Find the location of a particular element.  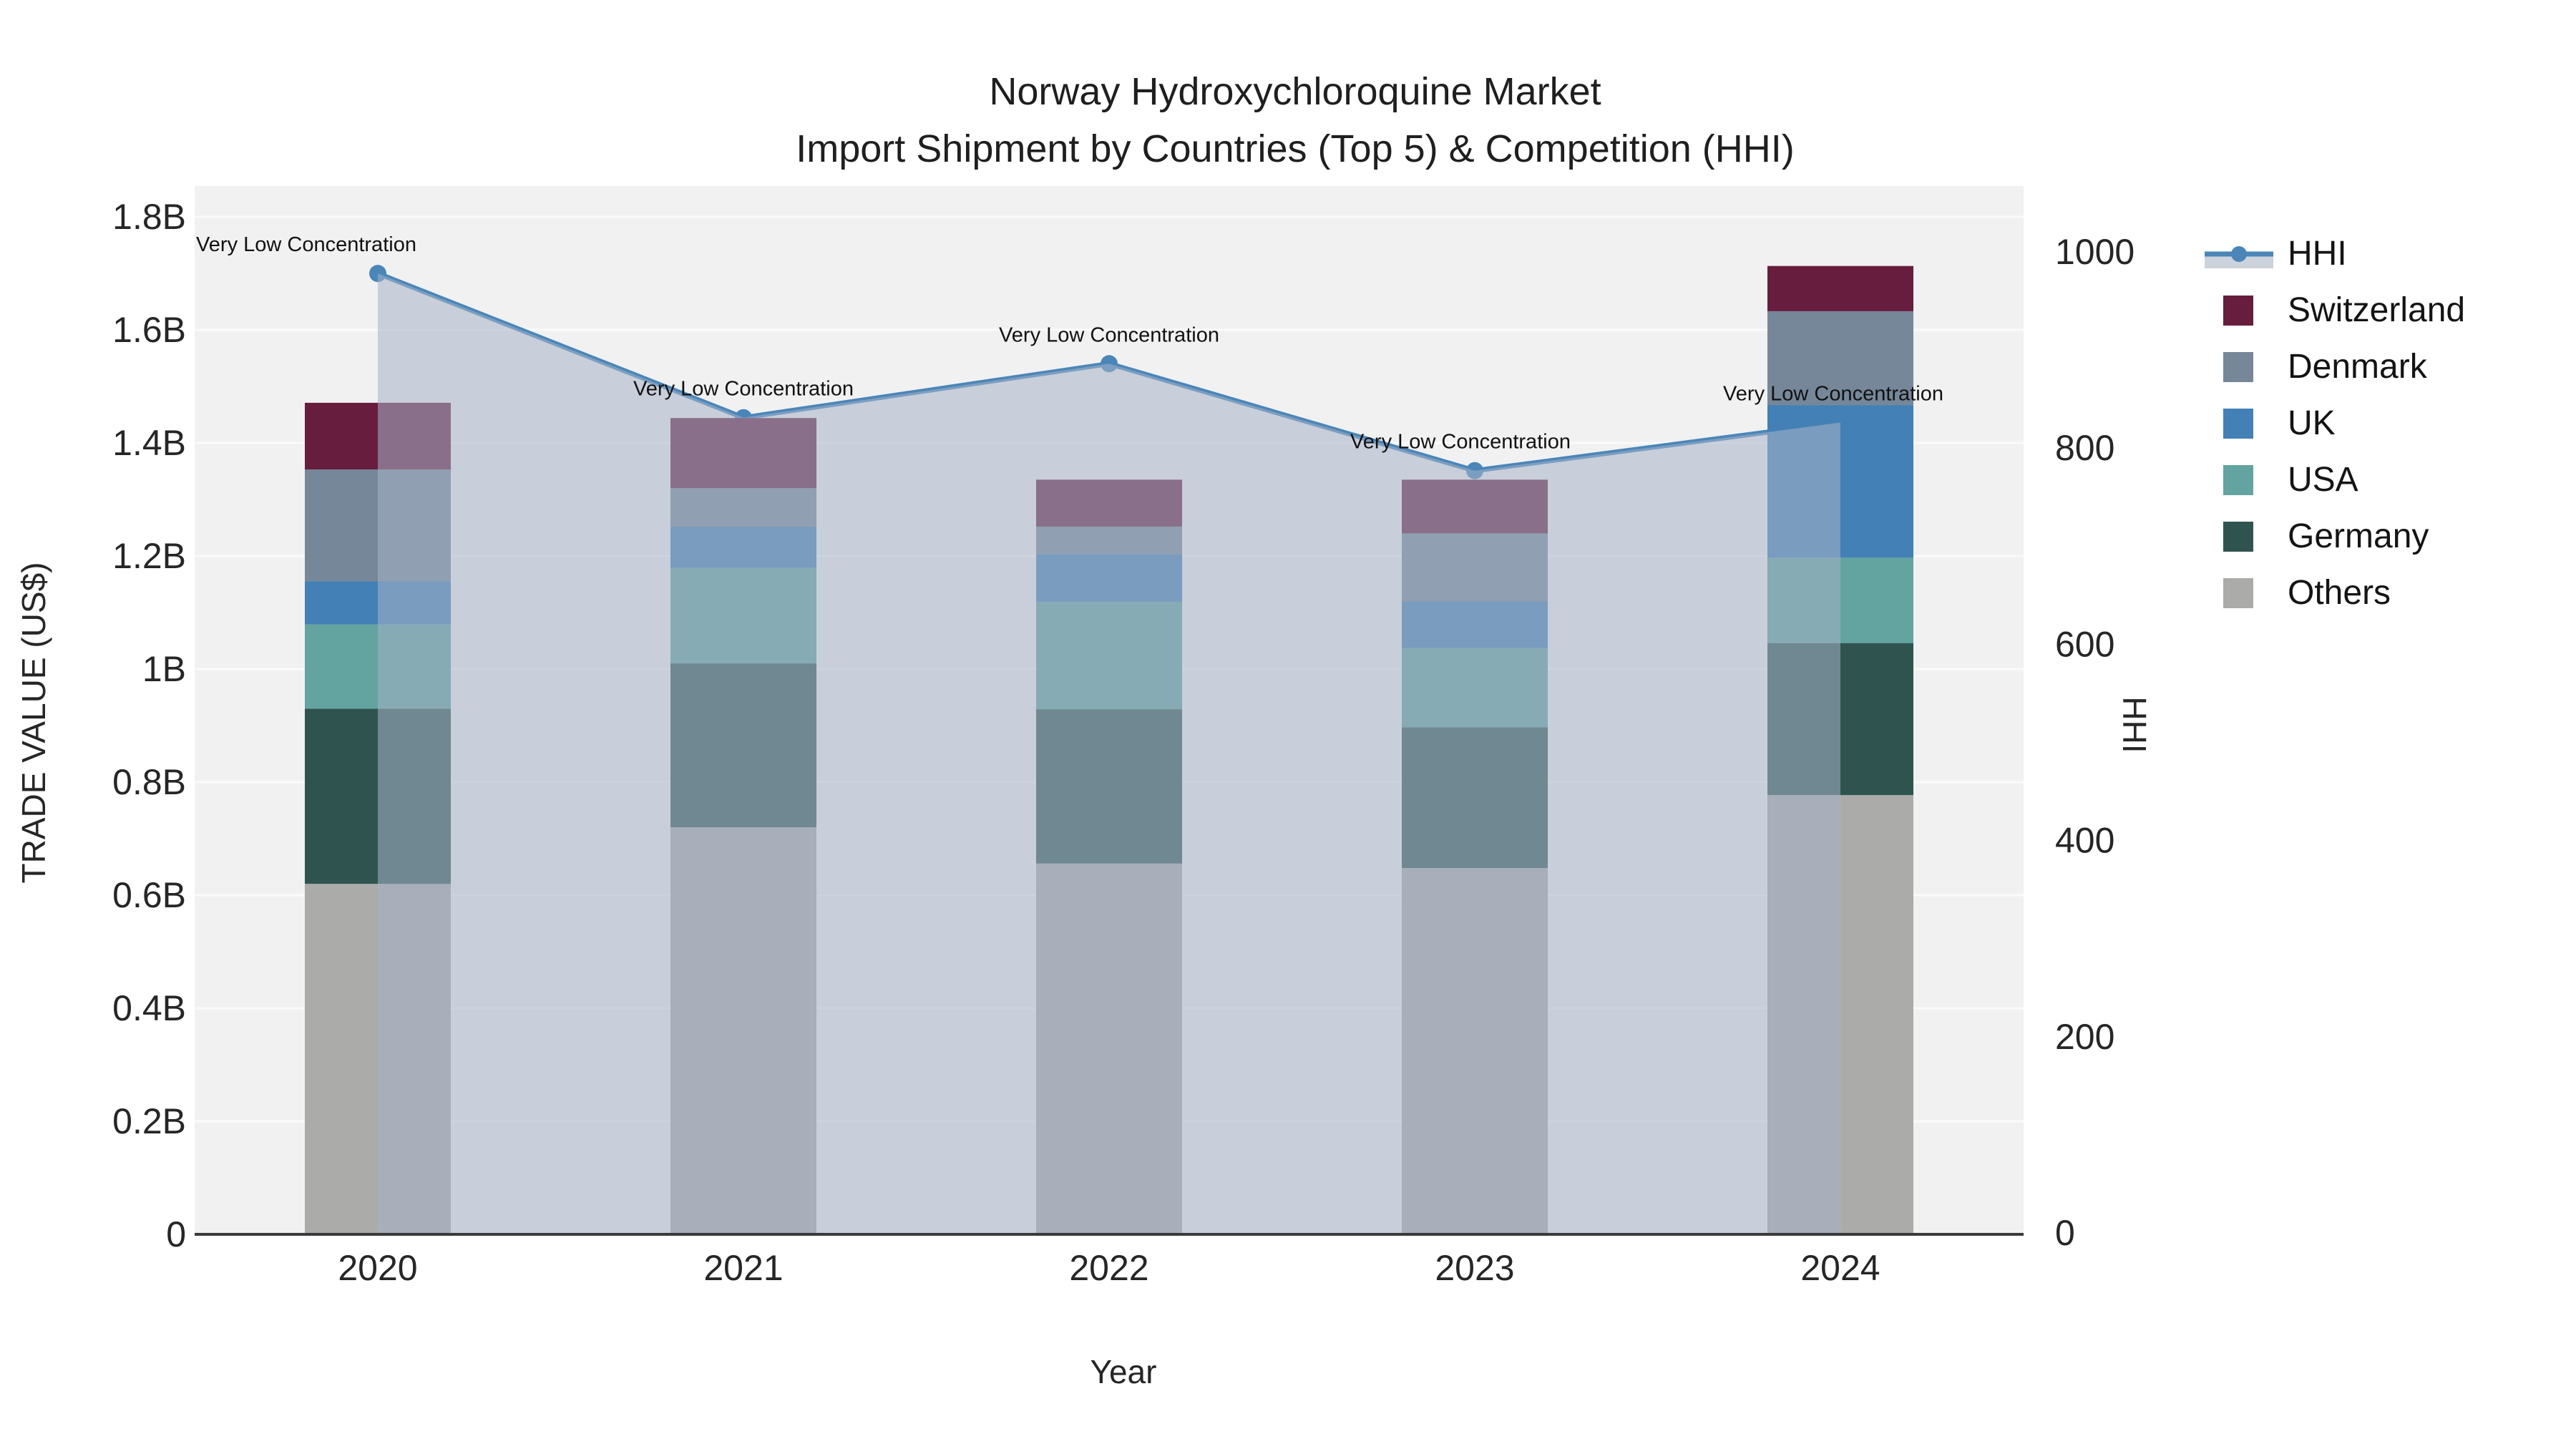

x-tick-2021: 2021 is located at coordinates (743, 1268).